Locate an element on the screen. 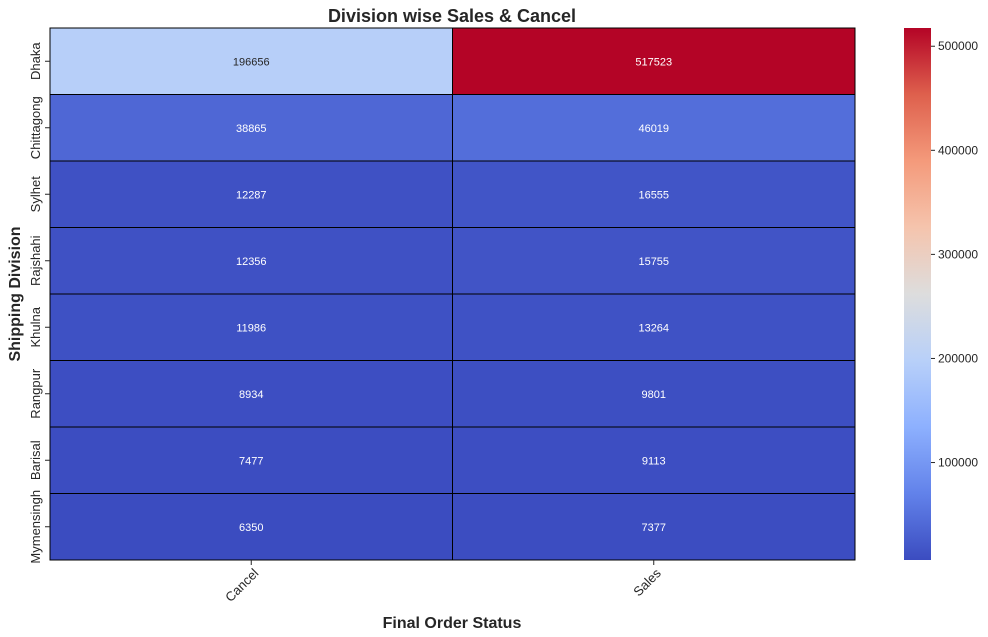 This screenshot has width=988, height=637. cell-value-label: 196656 is located at coordinates (251, 62).